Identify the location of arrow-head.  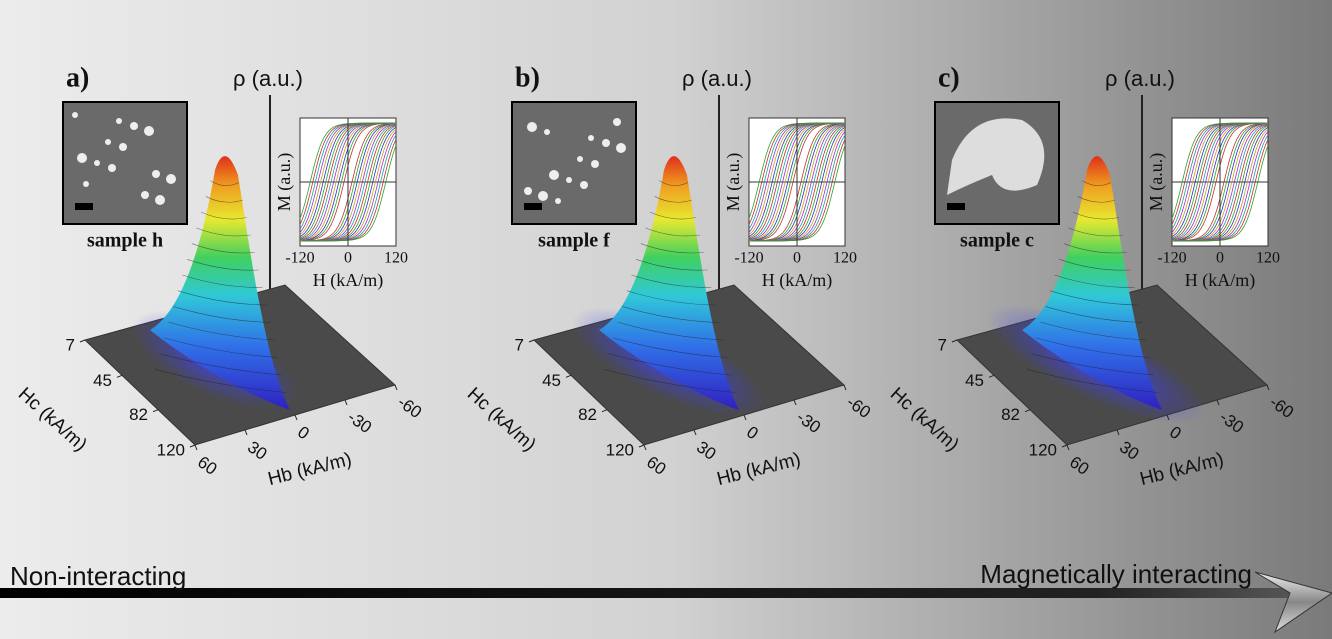
(1293, 602).